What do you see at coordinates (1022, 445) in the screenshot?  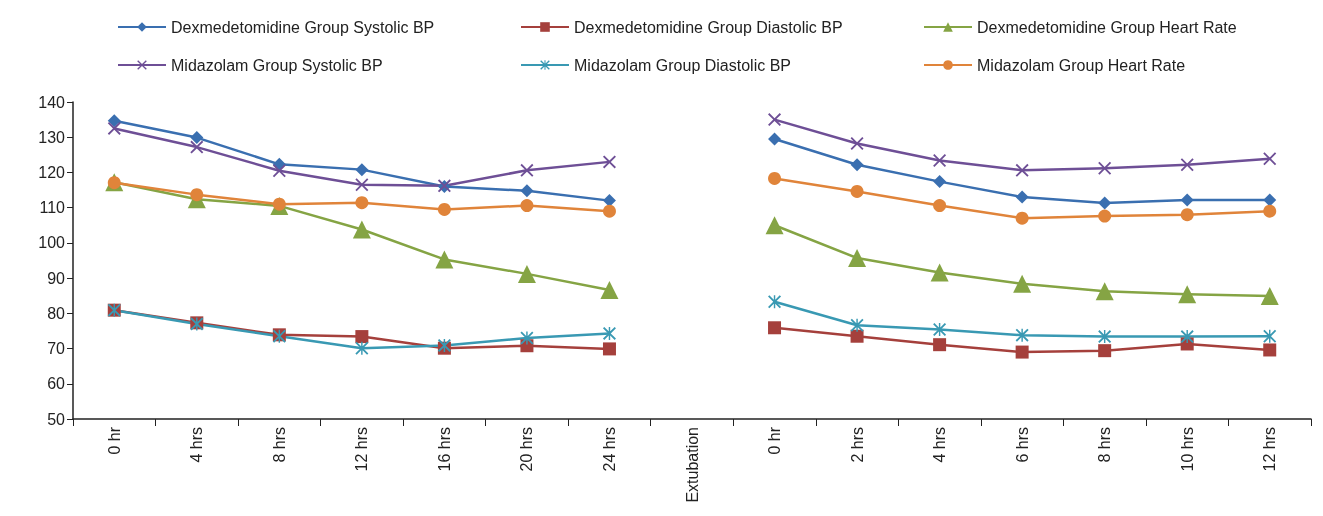 I see `x-tick-label: 6 hrs` at bounding box center [1022, 445].